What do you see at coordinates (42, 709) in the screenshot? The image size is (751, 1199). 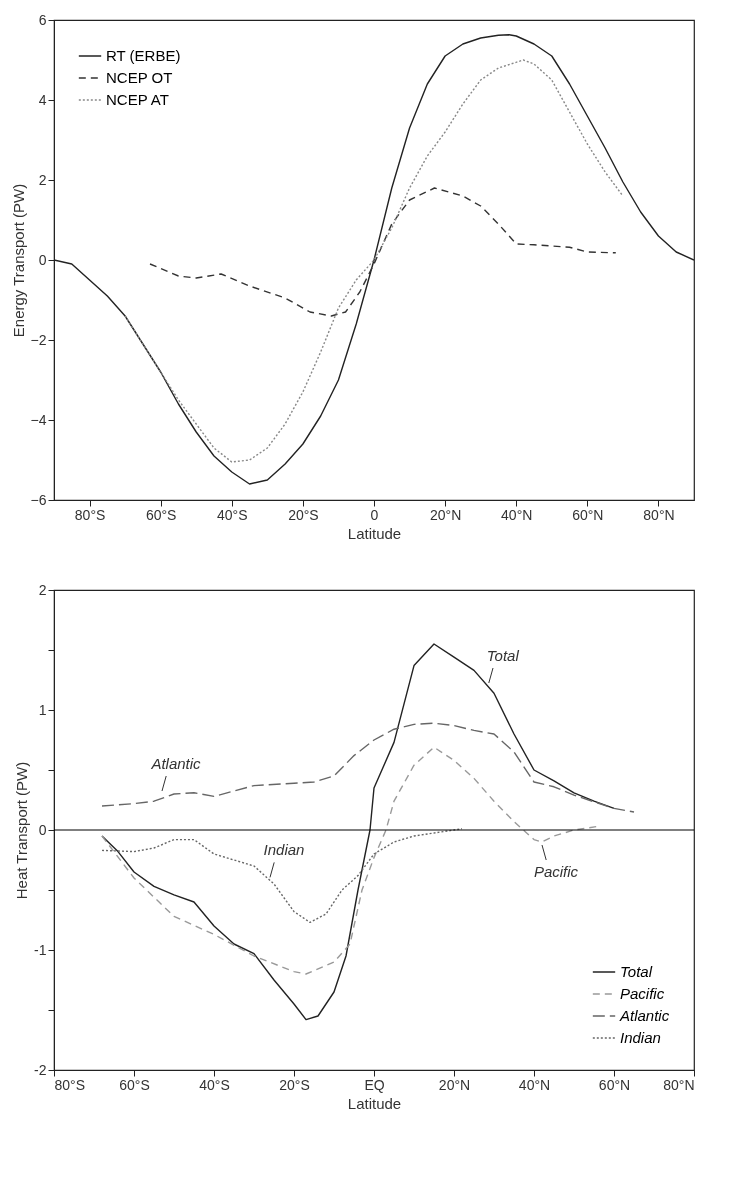 I see `y-tick-label: 1` at bounding box center [42, 709].